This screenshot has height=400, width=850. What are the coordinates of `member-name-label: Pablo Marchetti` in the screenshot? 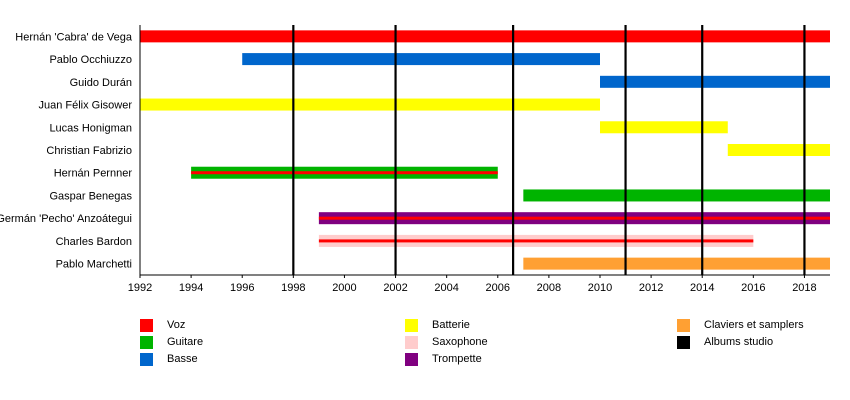 It's located at (94, 265).